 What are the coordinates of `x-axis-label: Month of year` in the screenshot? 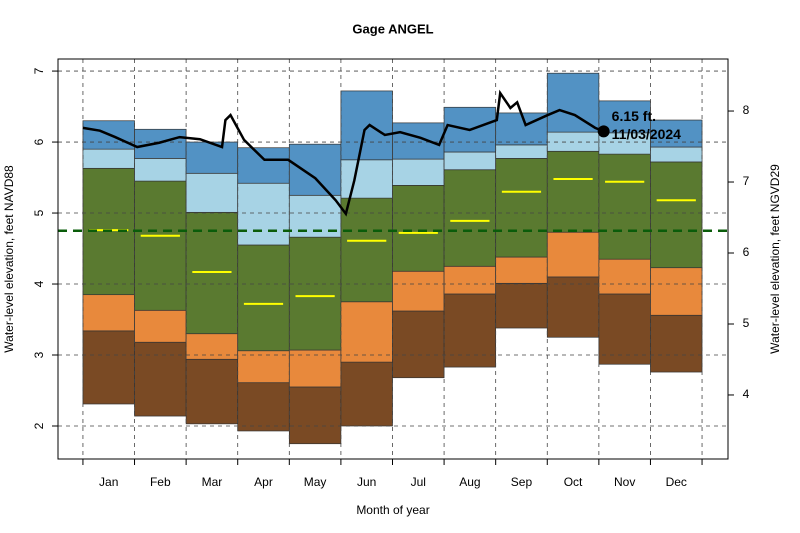 It's located at (392, 510).